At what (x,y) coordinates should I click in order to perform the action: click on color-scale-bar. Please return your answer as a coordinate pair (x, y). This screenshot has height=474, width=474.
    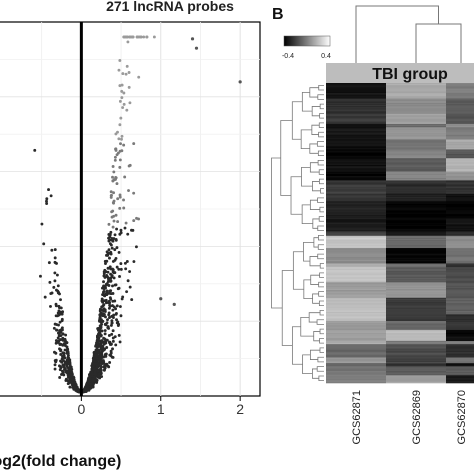
    Looking at the image, I should click on (307, 41).